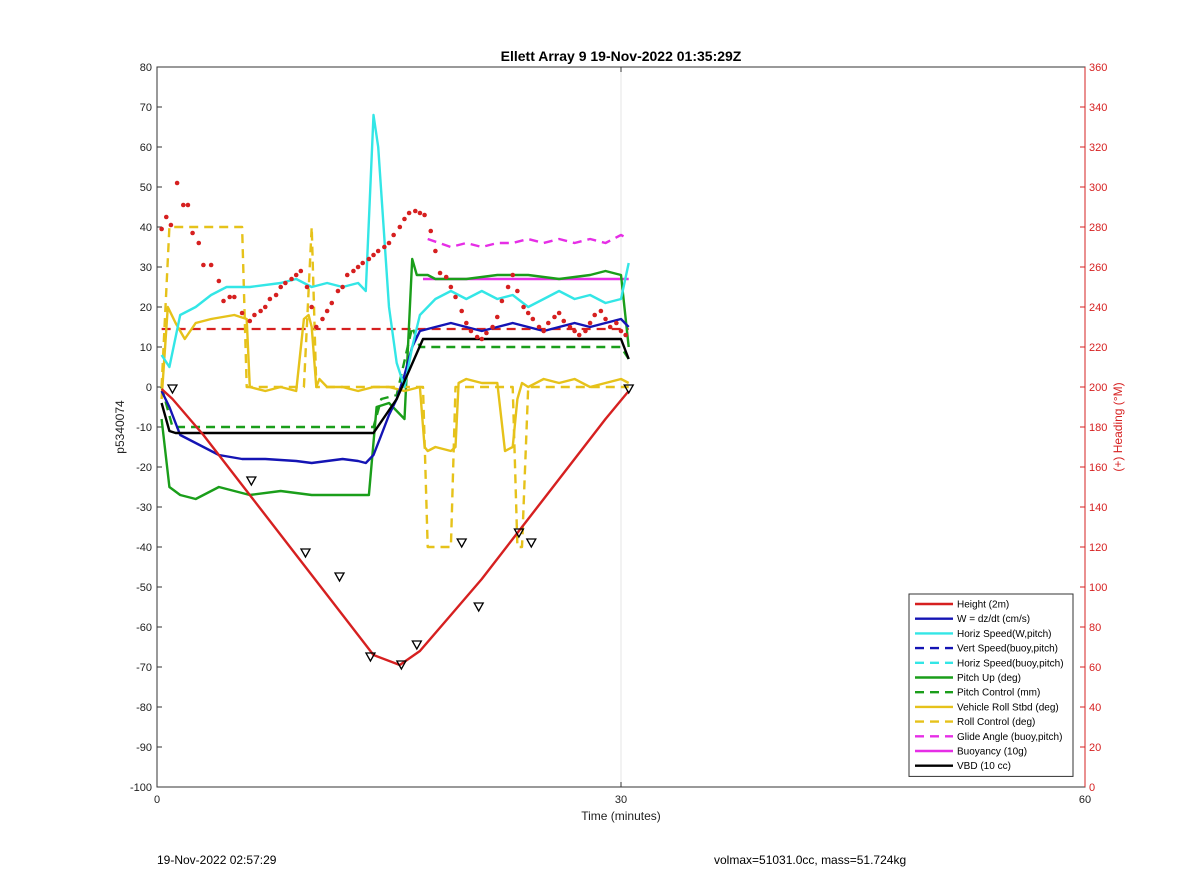 The image size is (1200, 885). Describe the element at coordinates (146, 148) in the screenshot. I see `y-tick-label: 60` at that location.